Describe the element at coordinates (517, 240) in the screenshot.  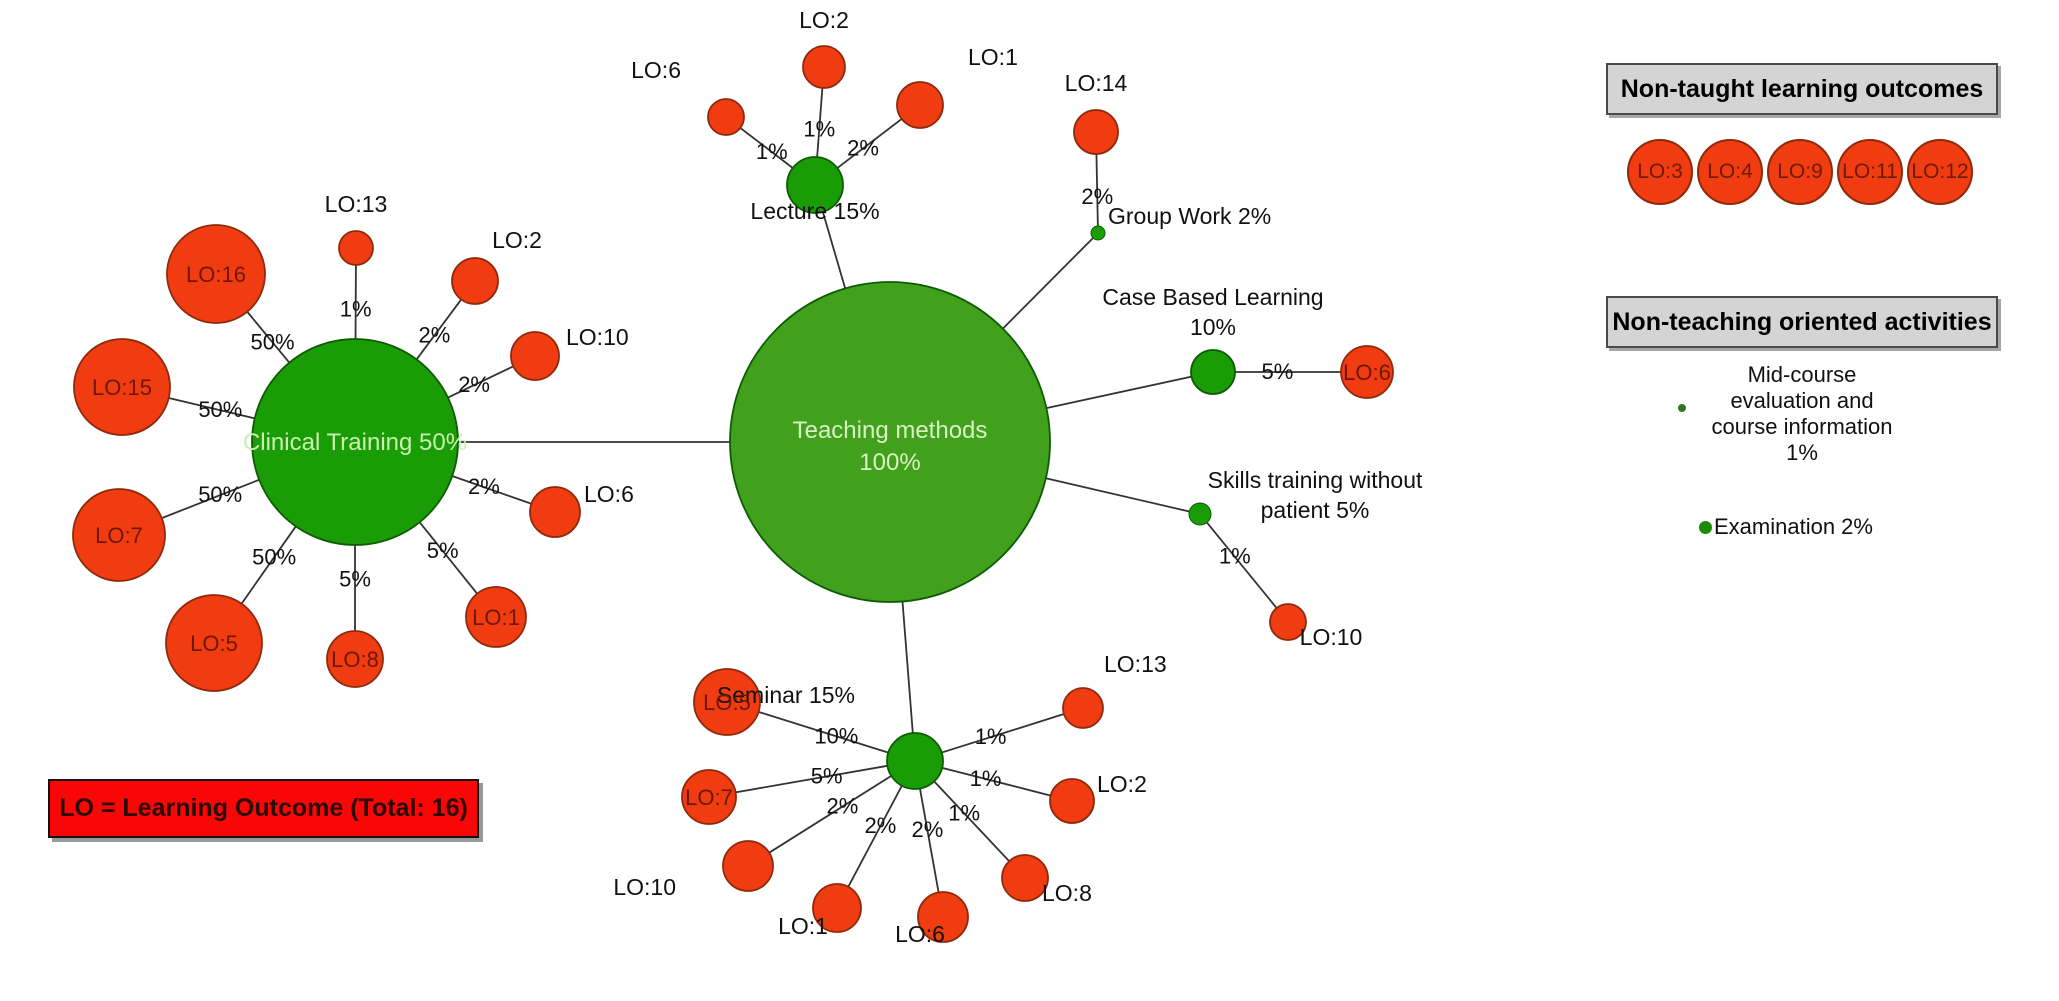
I see `lo-label-clinical-training-2: LO:2` at that location.